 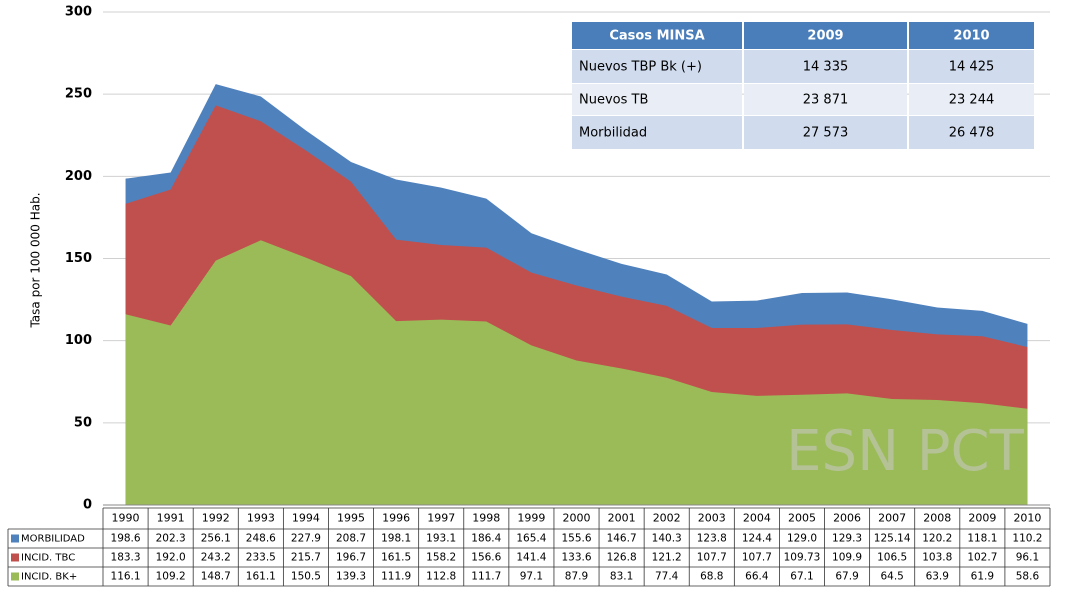 What do you see at coordinates (306, 518) in the screenshot?
I see `x-tick-label: 1994` at bounding box center [306, 518].